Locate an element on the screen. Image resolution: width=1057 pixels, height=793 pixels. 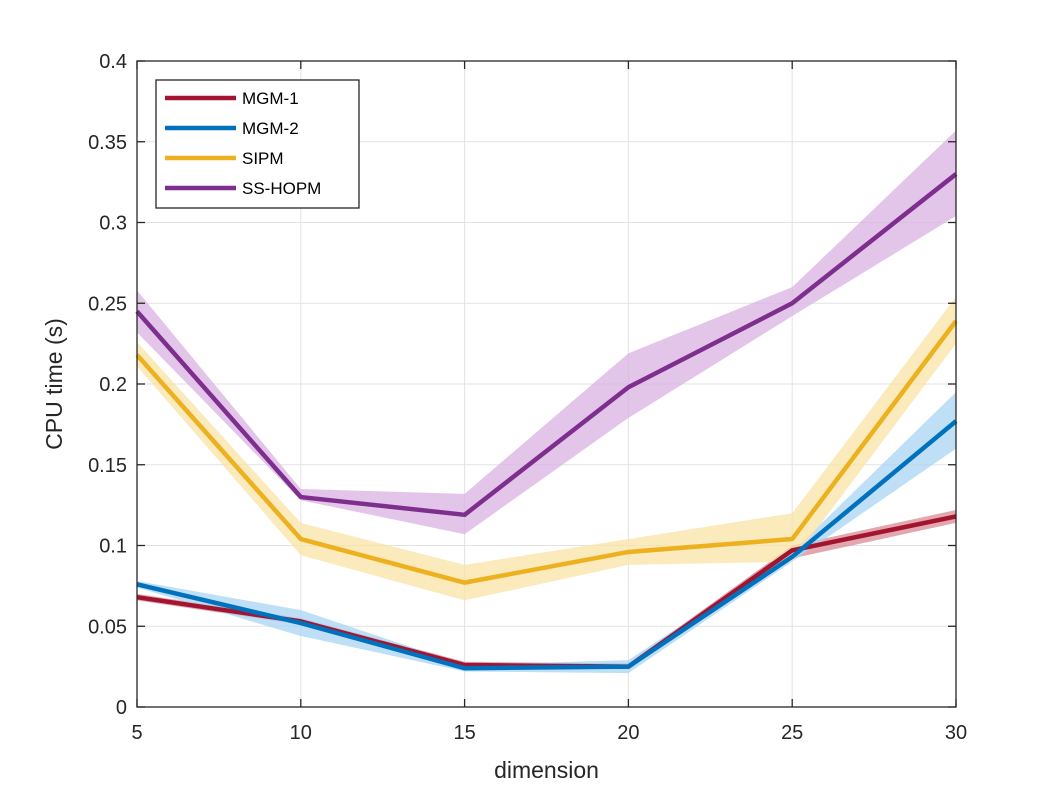
sipm-legend-label: SIPM is located at coordinates (263, 158).